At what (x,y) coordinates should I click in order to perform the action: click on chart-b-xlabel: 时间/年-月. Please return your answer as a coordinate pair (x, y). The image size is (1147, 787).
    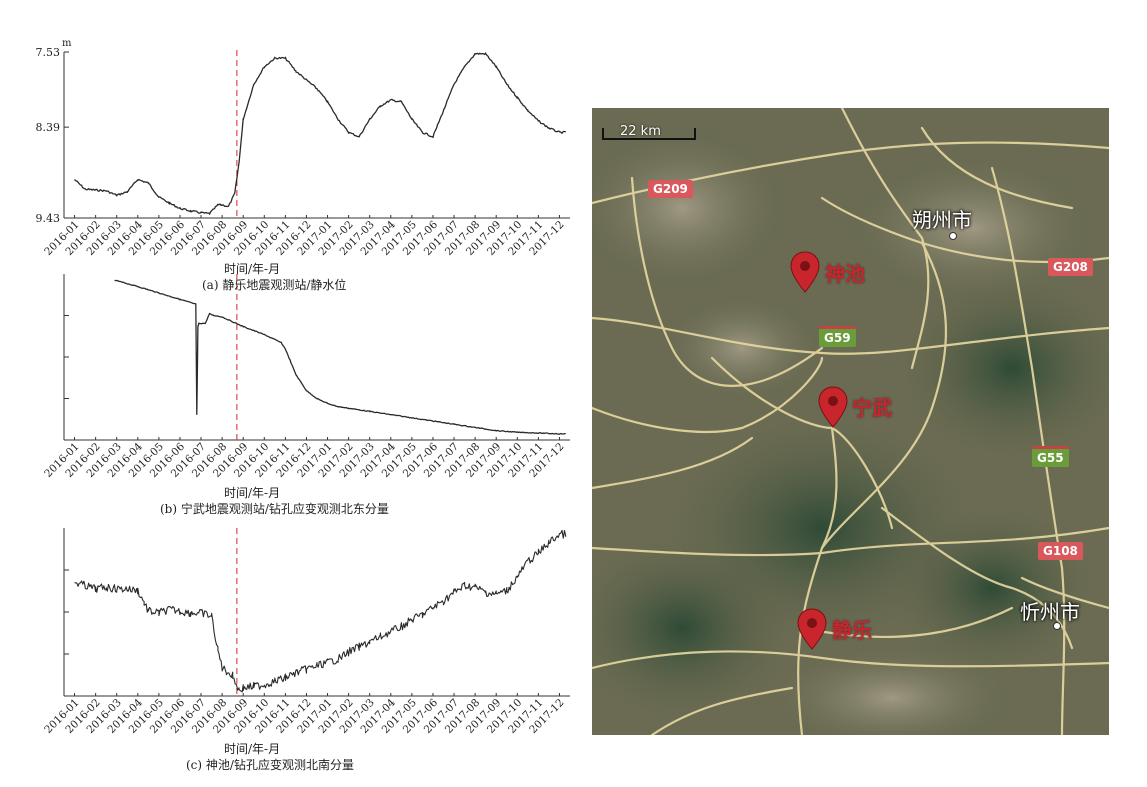
    Looking at the image, I should click on (252, 493).